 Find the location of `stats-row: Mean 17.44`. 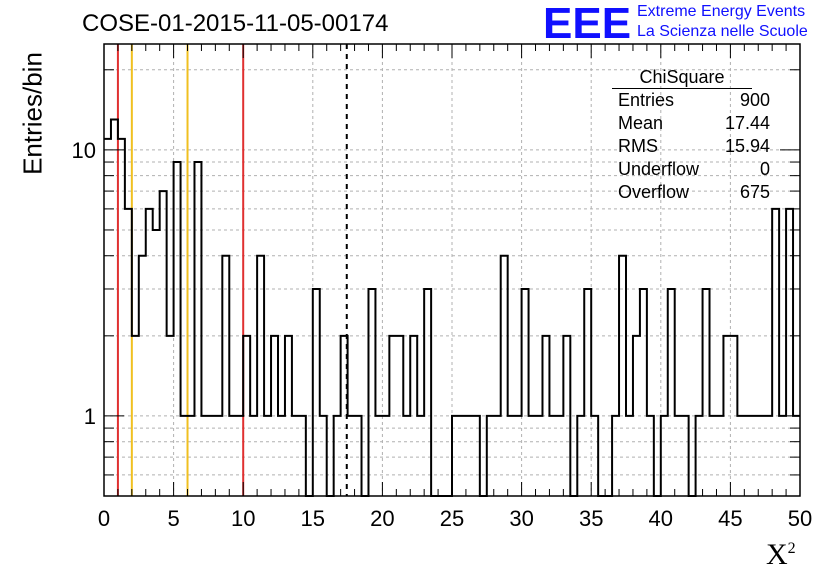

stats-row: Mean 17.44 is located at coordinates (692, 123).